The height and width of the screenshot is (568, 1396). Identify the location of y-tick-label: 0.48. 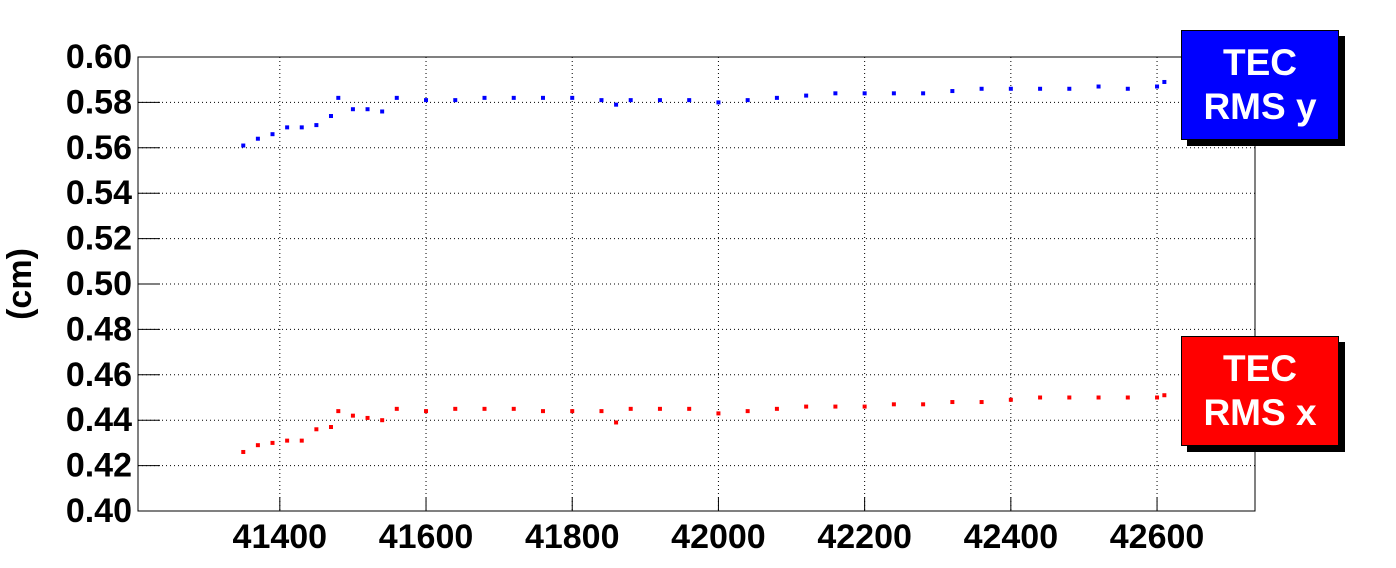
(99, 329).